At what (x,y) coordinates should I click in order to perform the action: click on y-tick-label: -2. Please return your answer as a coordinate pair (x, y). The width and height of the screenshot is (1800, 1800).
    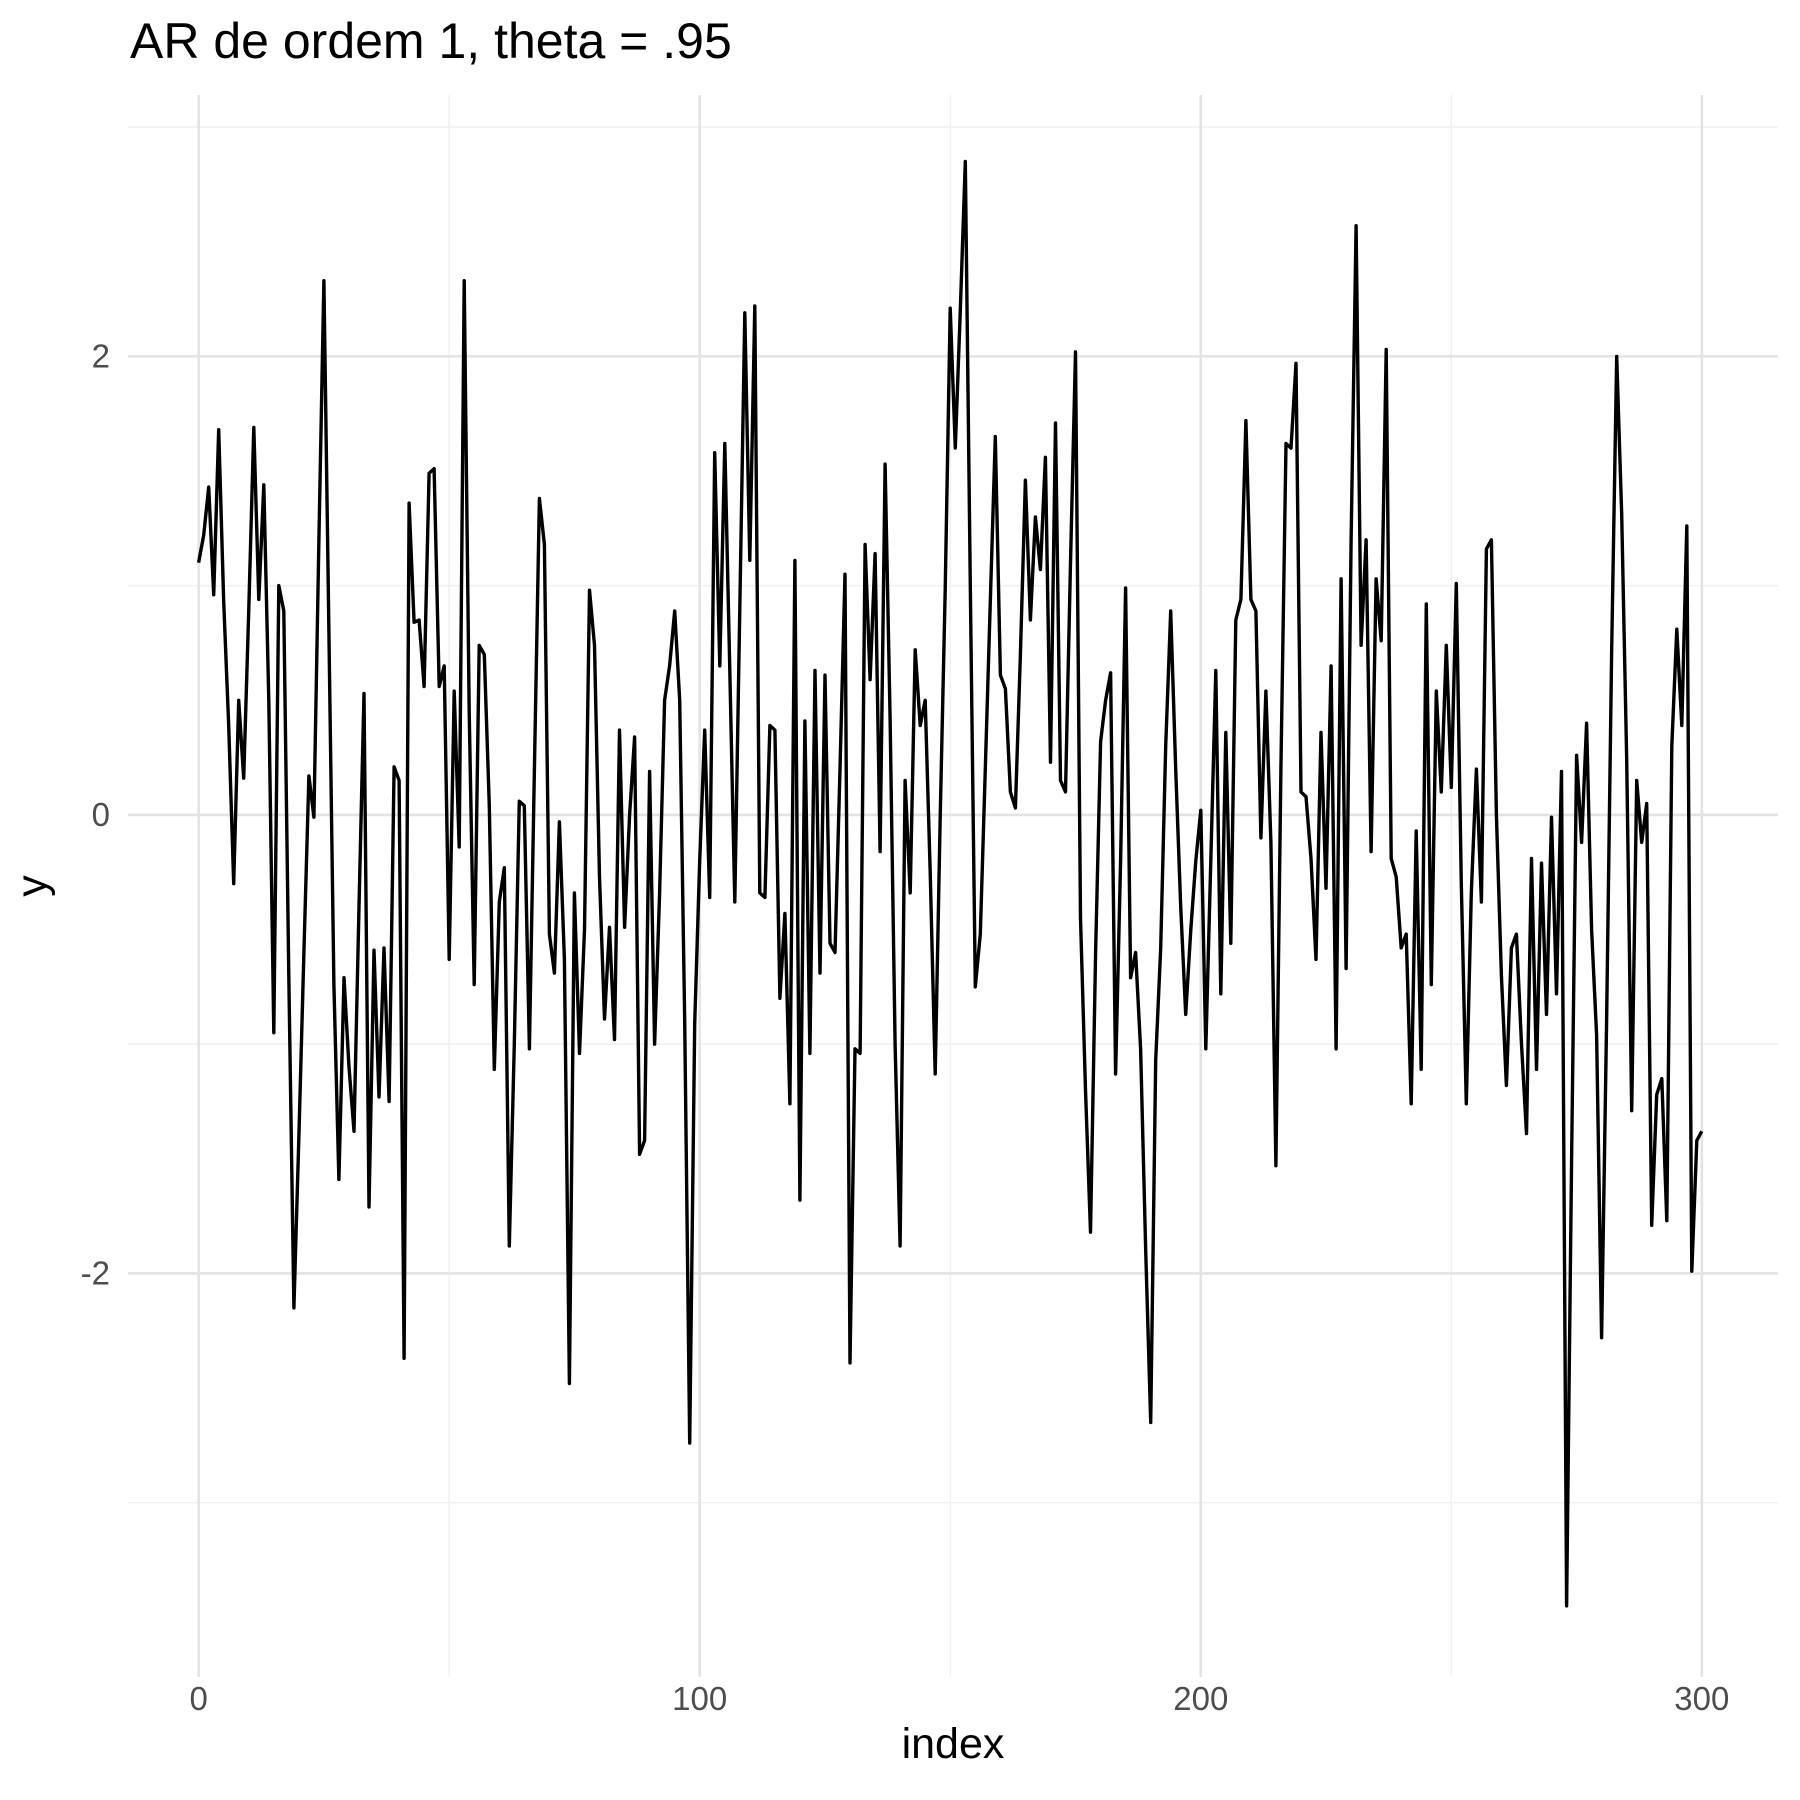
    Looking at the image, I should click on (95, 1272).